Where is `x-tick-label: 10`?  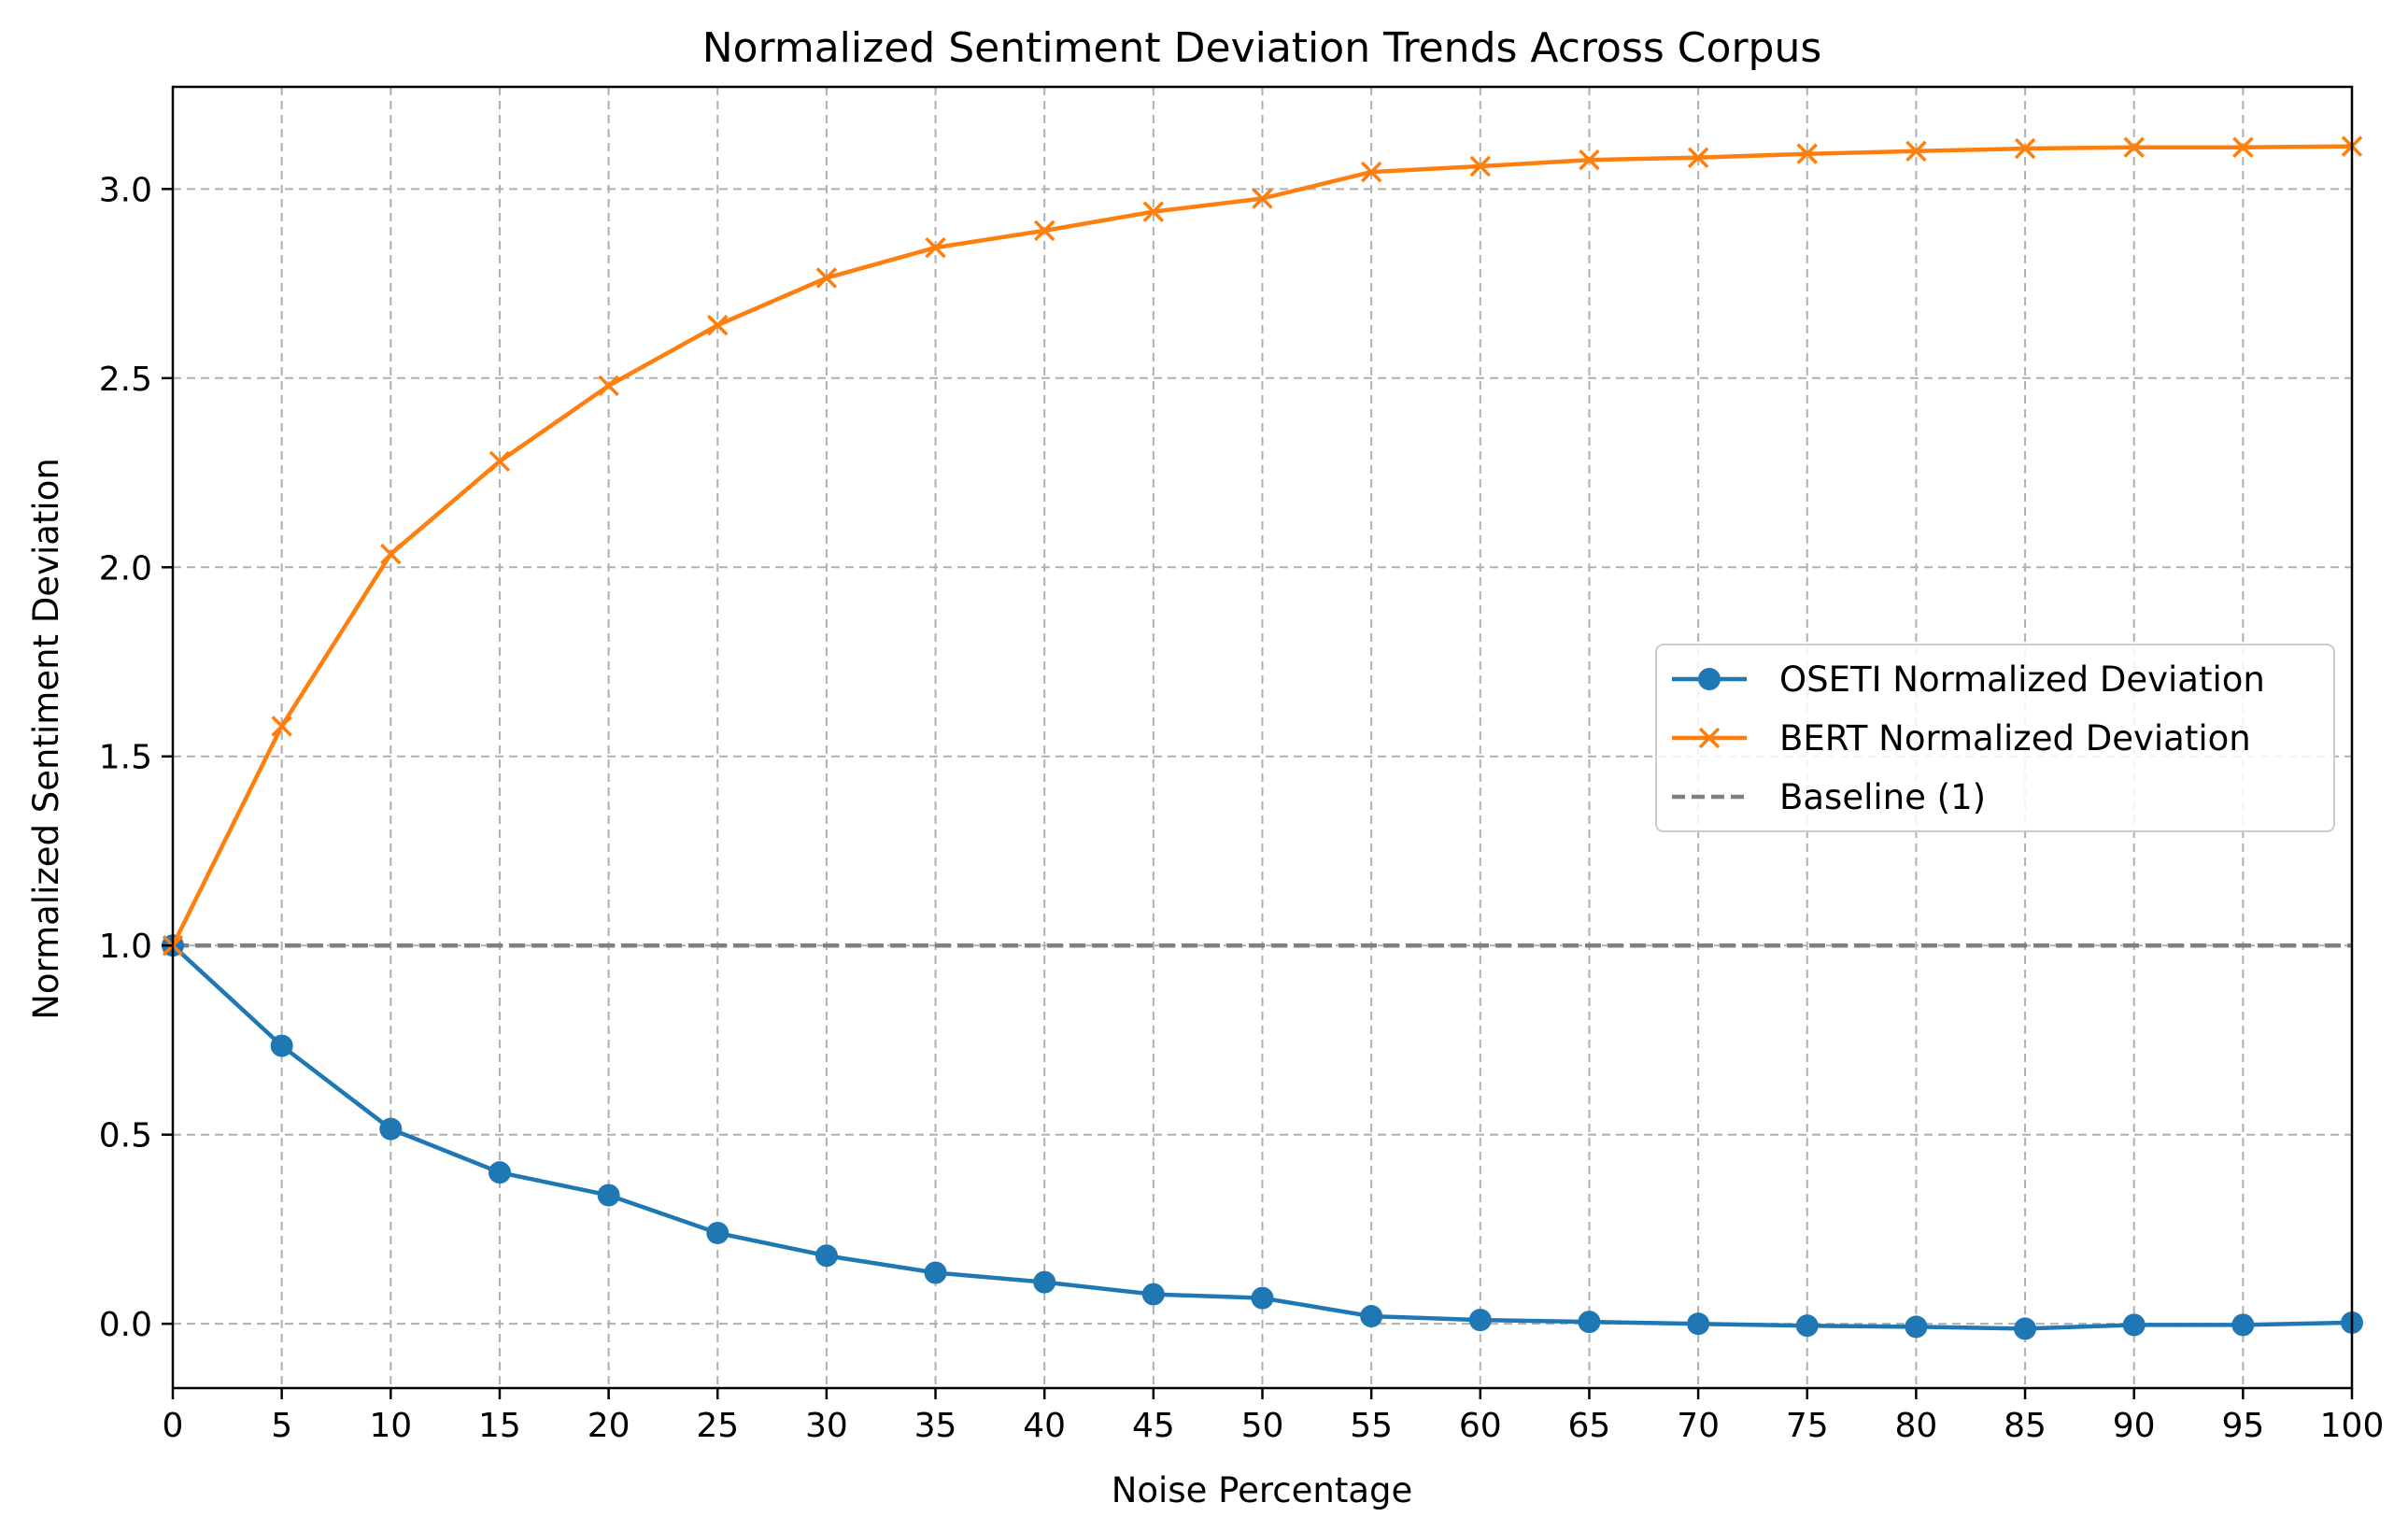
x-tick-label: 10 is located at coordinates (390, 1426).